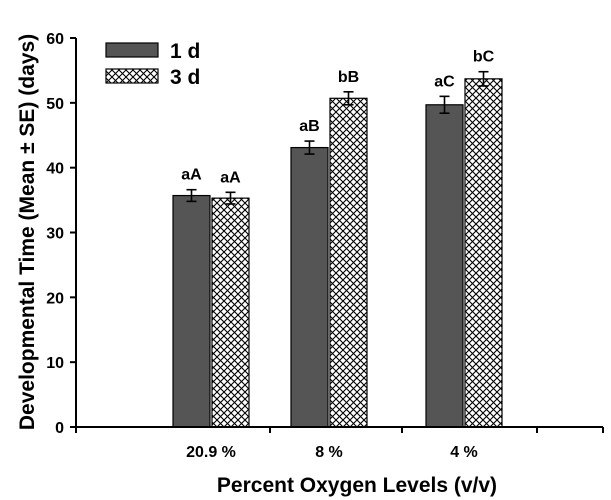 This screenshot has width=611, height=500. What do you see at coordinates (348, 77) in the screenshot?
I see `significance-label: bB` at bounding box center [348, 77].